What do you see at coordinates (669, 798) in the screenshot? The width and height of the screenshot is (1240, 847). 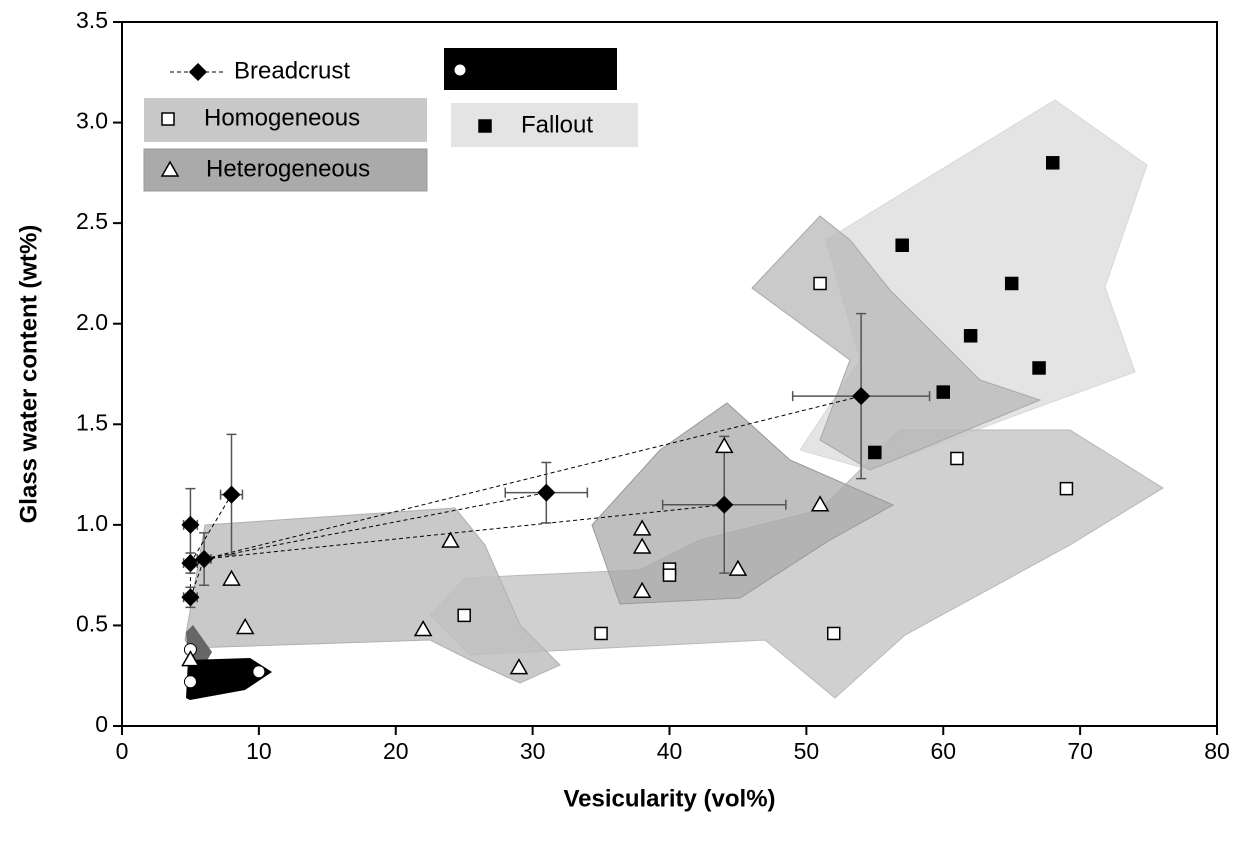 I see `x-axis-title: Vesicularity (vol%)` at bounding box center [669, 798].